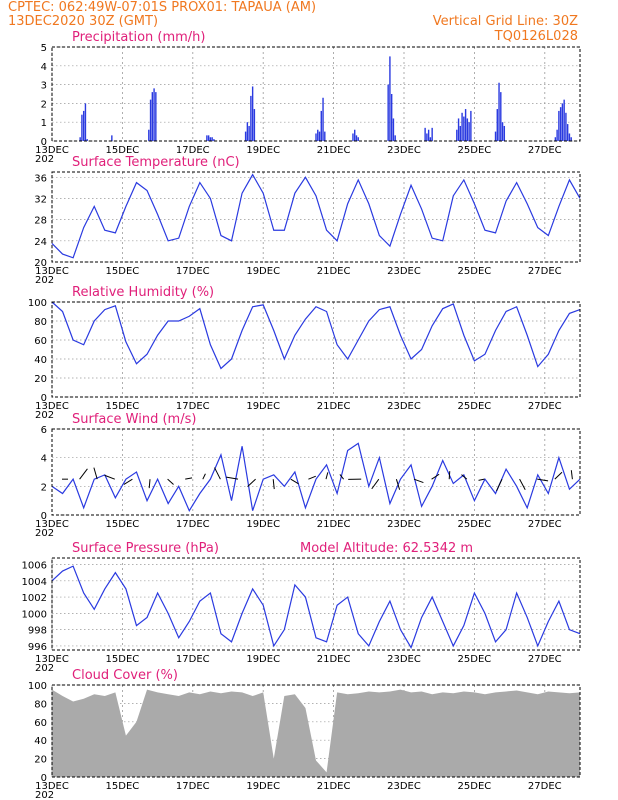  Describe the element at coordinates (44, 778) in the screenshot. I see `cloud-cover-y-tick-label: 0` at that location.